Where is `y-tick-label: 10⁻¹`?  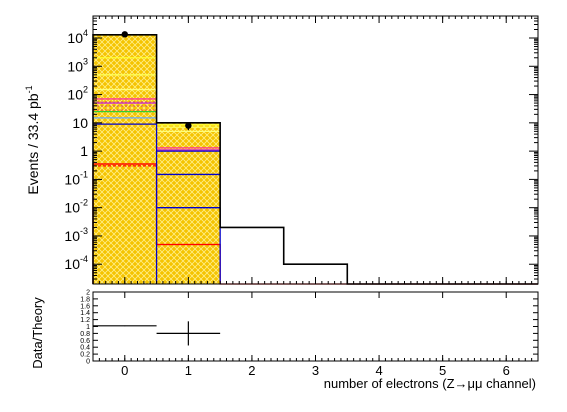 y-tick-label: 10⁻¹ is located at coordinates (76, 178).